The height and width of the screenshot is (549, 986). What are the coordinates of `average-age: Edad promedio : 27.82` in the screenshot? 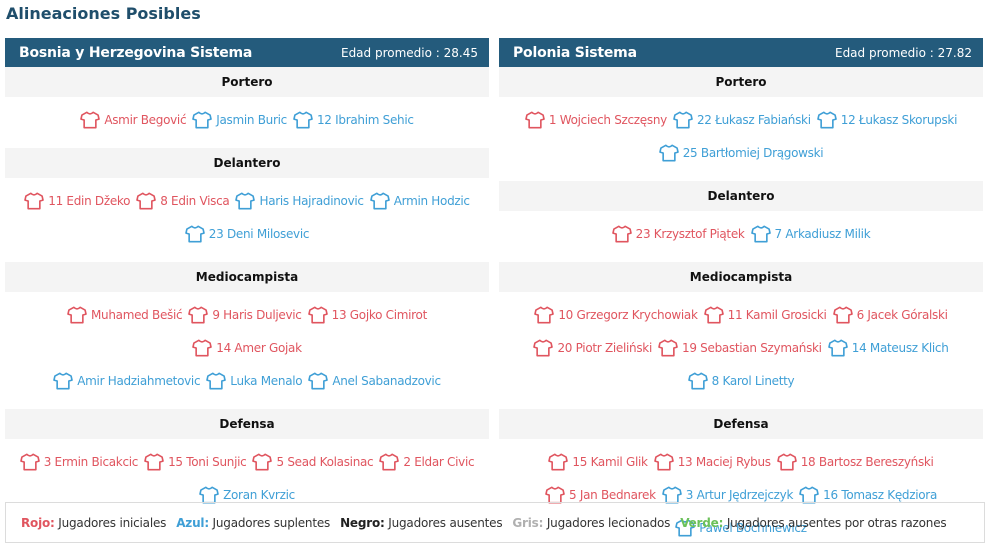 It's located at (903, 52).